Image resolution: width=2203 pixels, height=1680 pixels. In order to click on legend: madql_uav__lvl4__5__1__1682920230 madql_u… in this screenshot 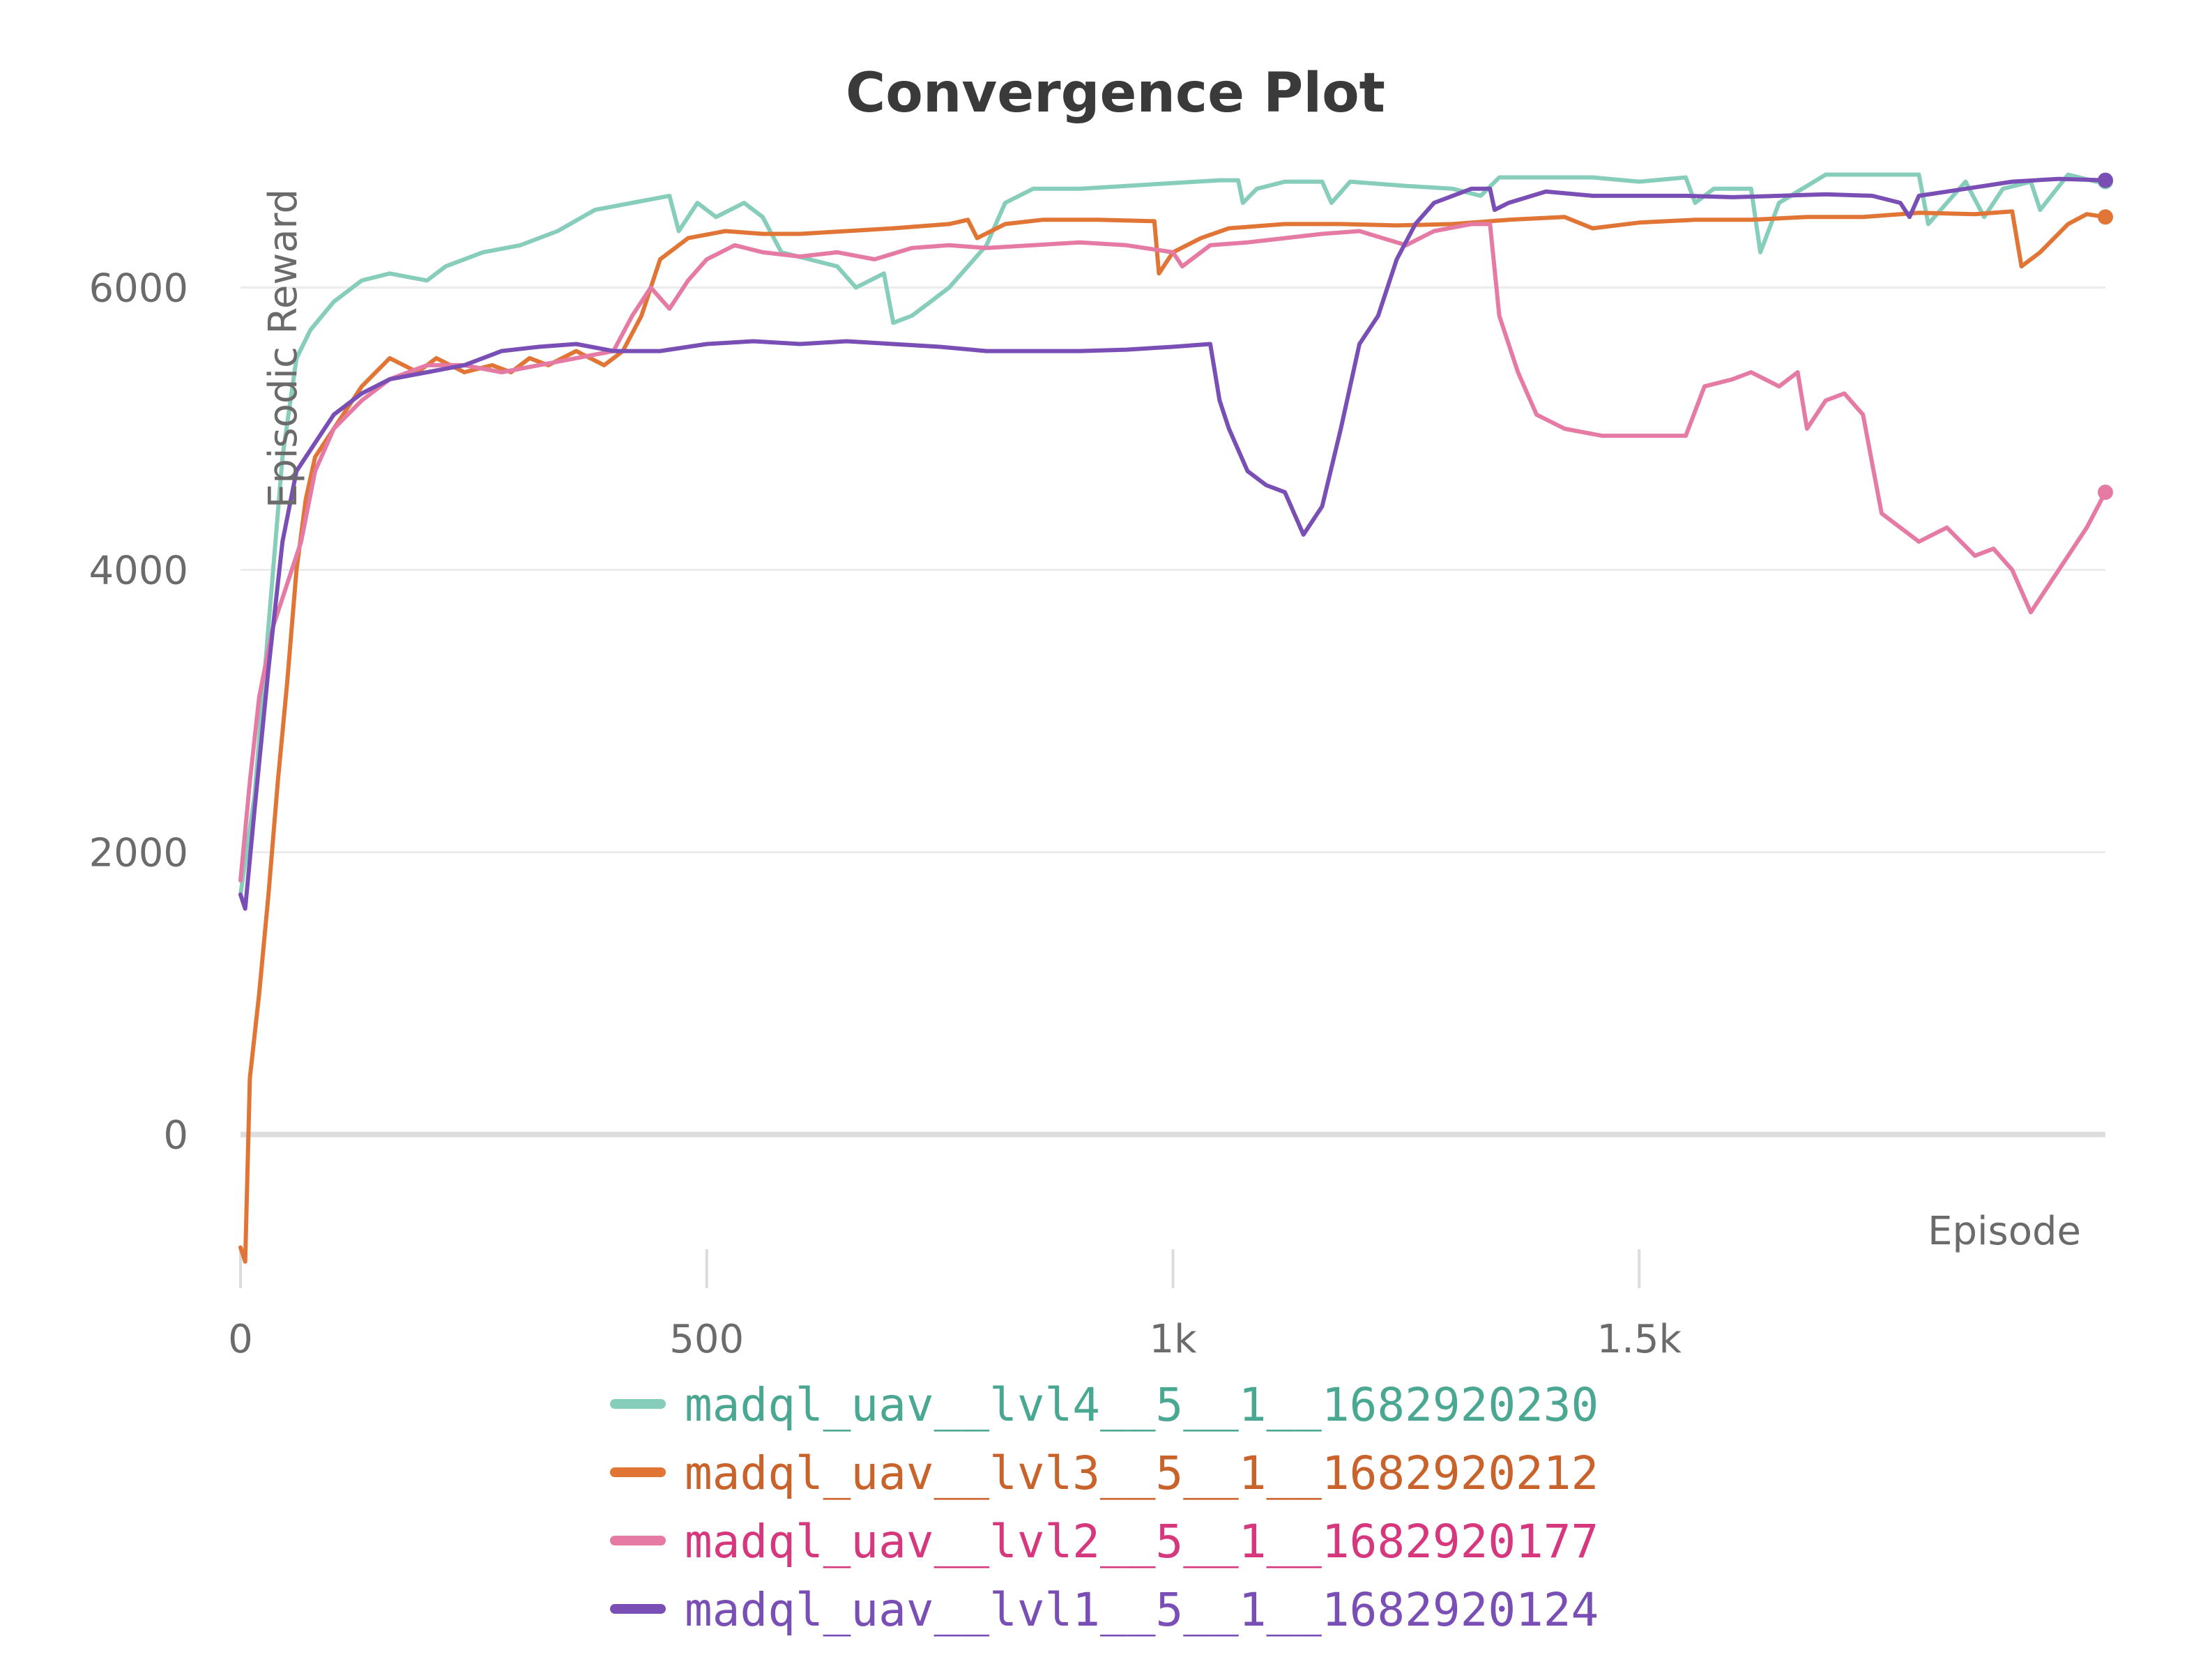, I will do `click(1104, 1507)`.